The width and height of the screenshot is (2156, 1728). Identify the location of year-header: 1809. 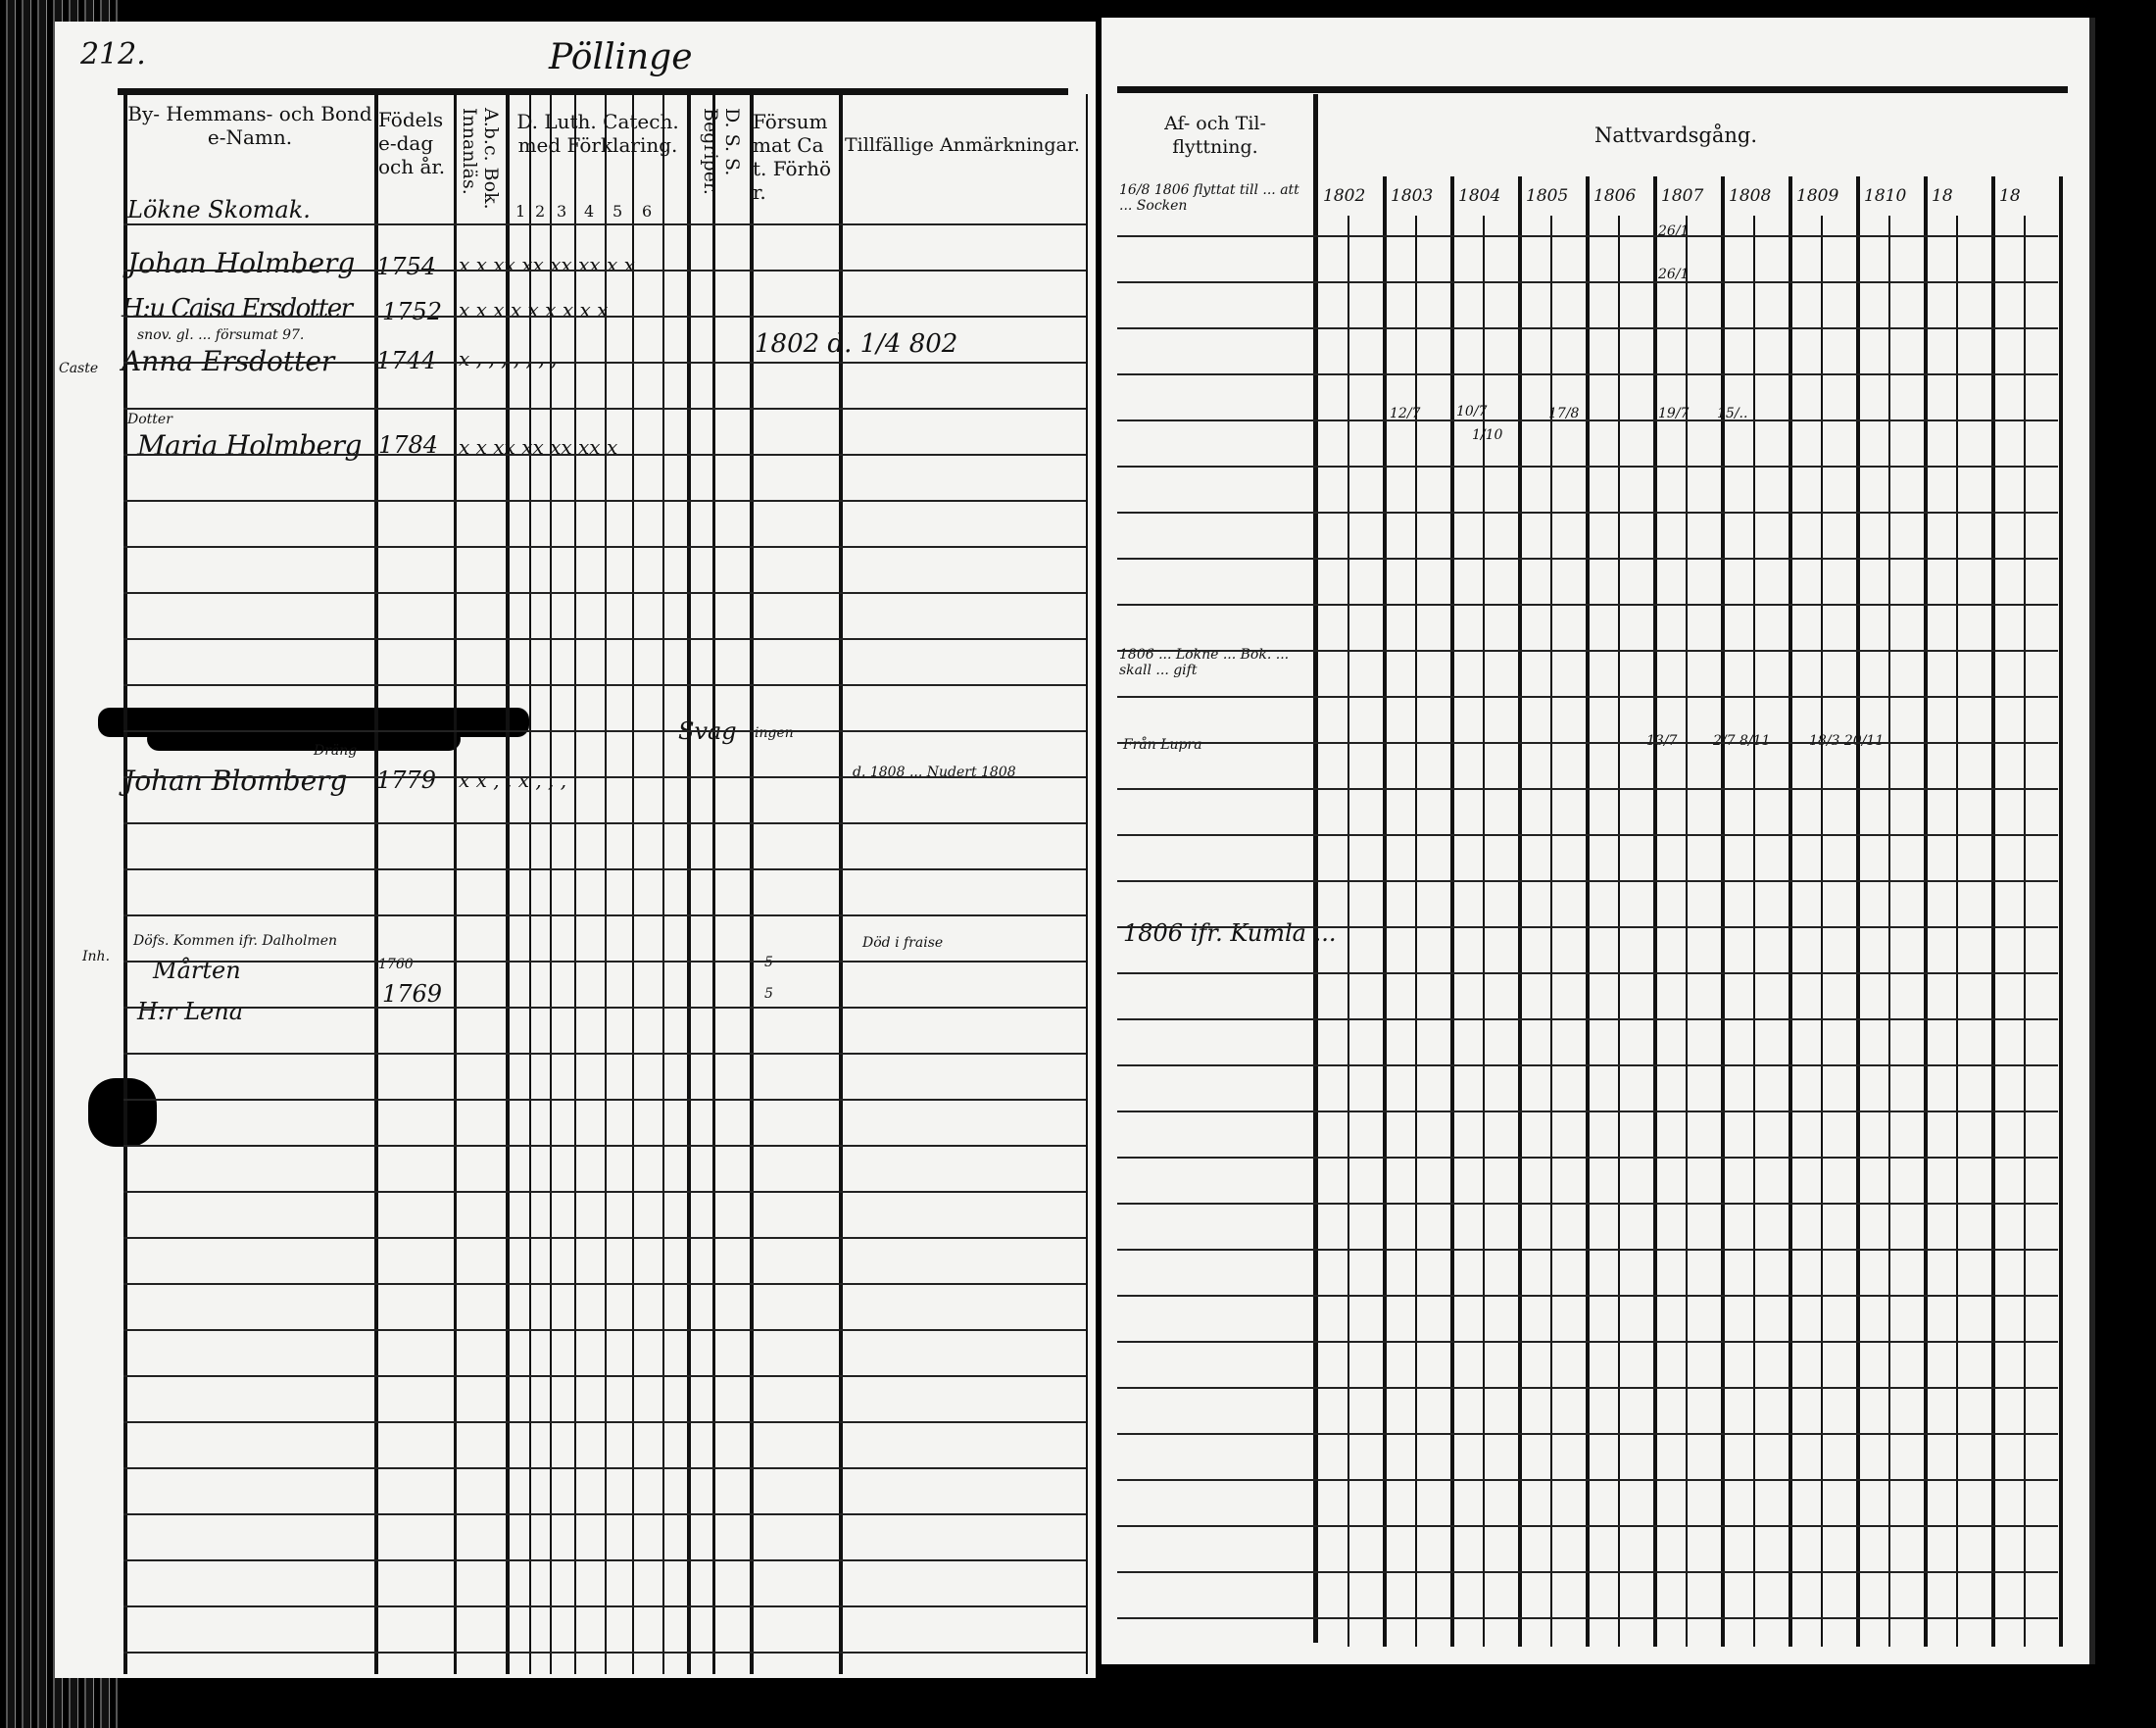
(1817, 196).